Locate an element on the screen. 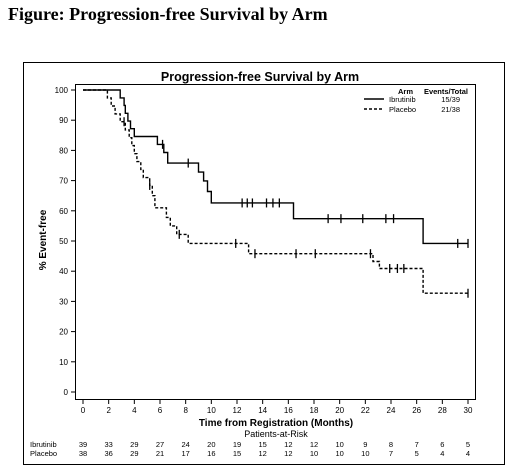 The width and height of the screenshot is (520, 471). legend-label-placebo: Placebo is located at coordinates (402, 109).